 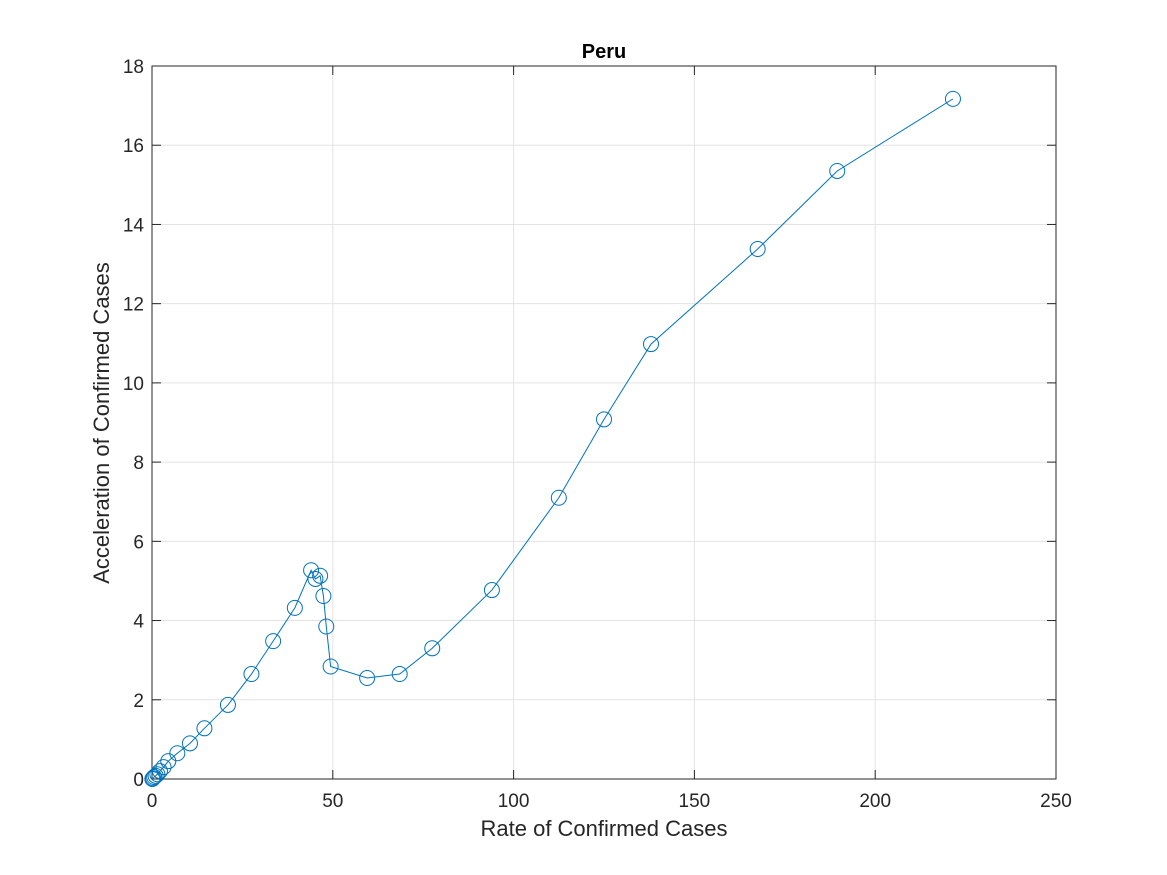 I want to click on y-tick-label: 12, so click(x=133, y=305).